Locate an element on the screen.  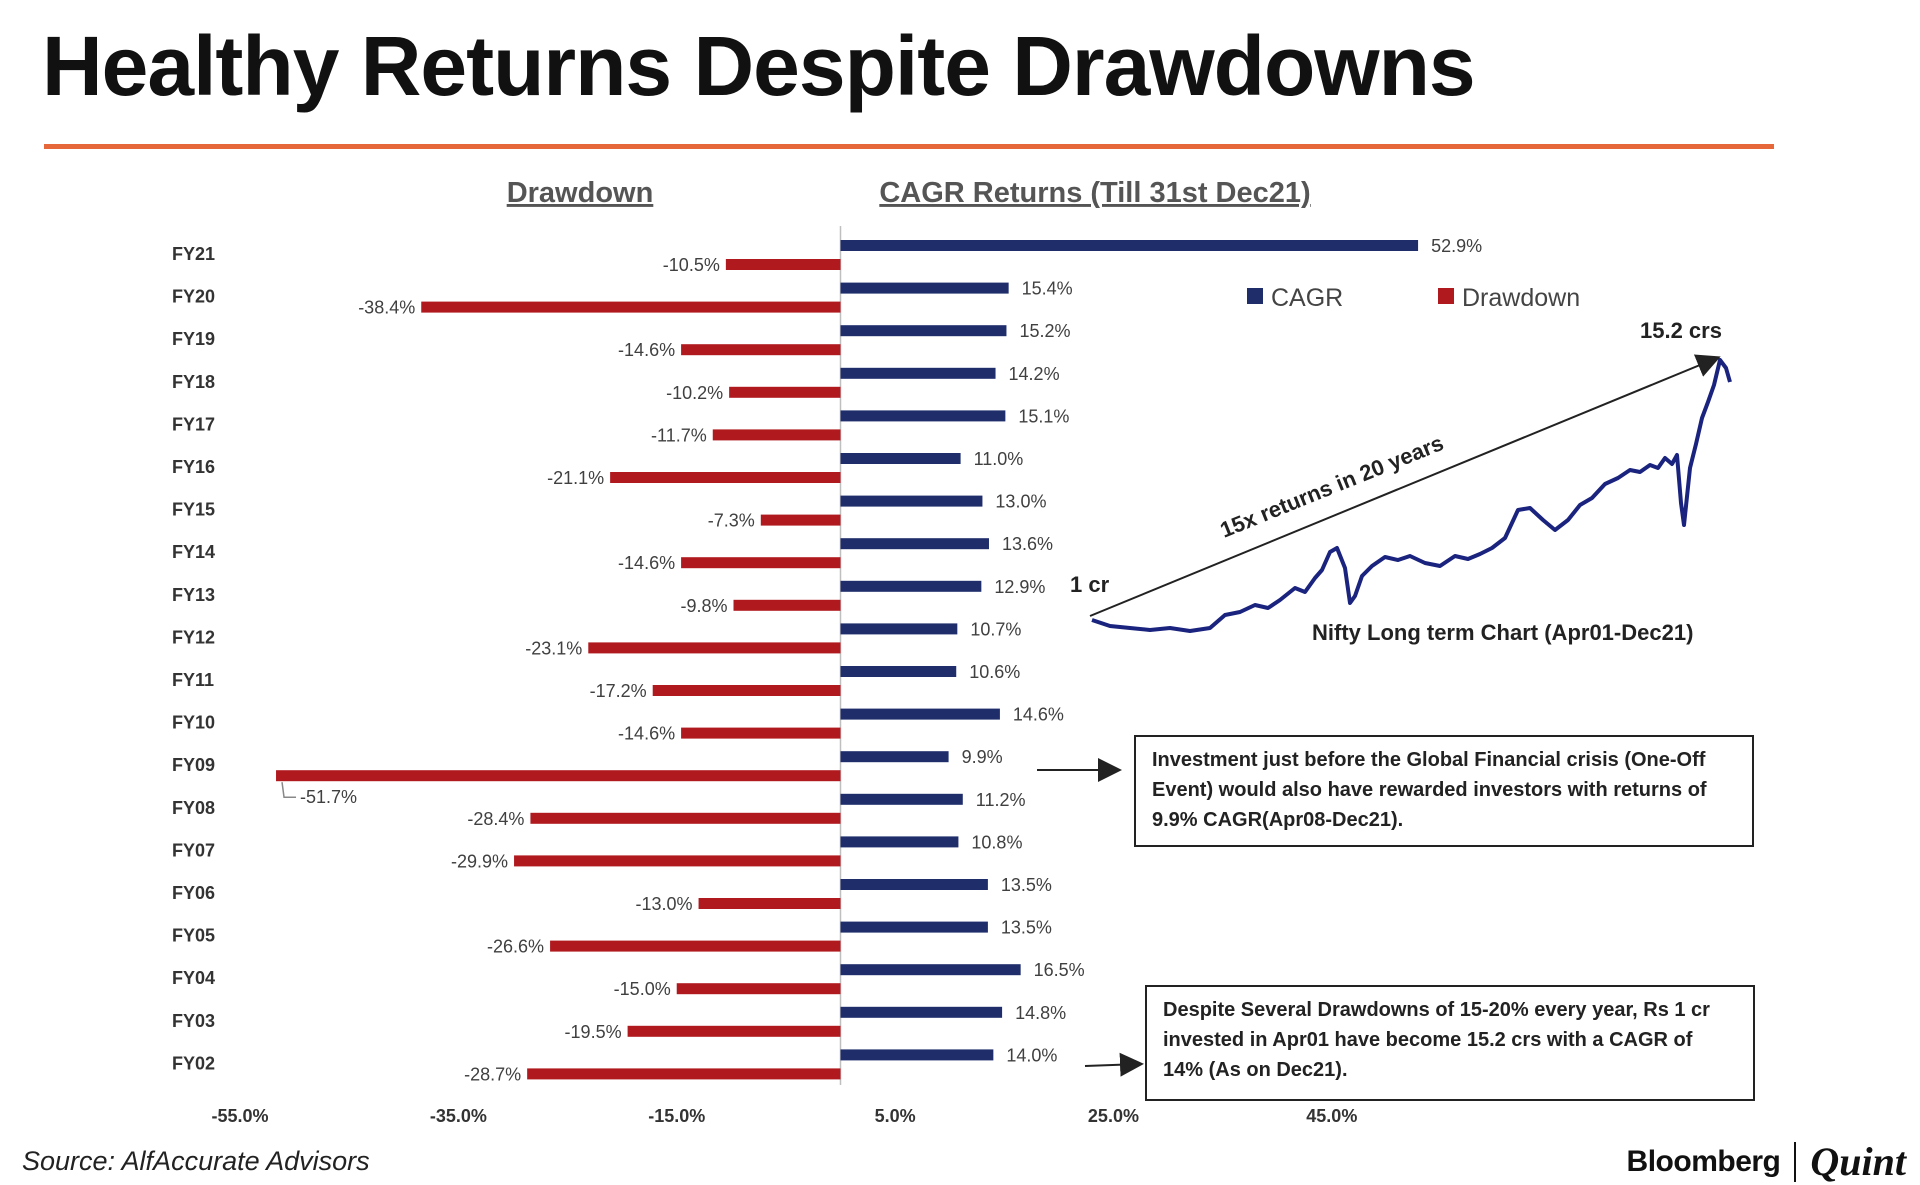
drawdown-value-label: -9.8% is located at coordinates (703, 606).